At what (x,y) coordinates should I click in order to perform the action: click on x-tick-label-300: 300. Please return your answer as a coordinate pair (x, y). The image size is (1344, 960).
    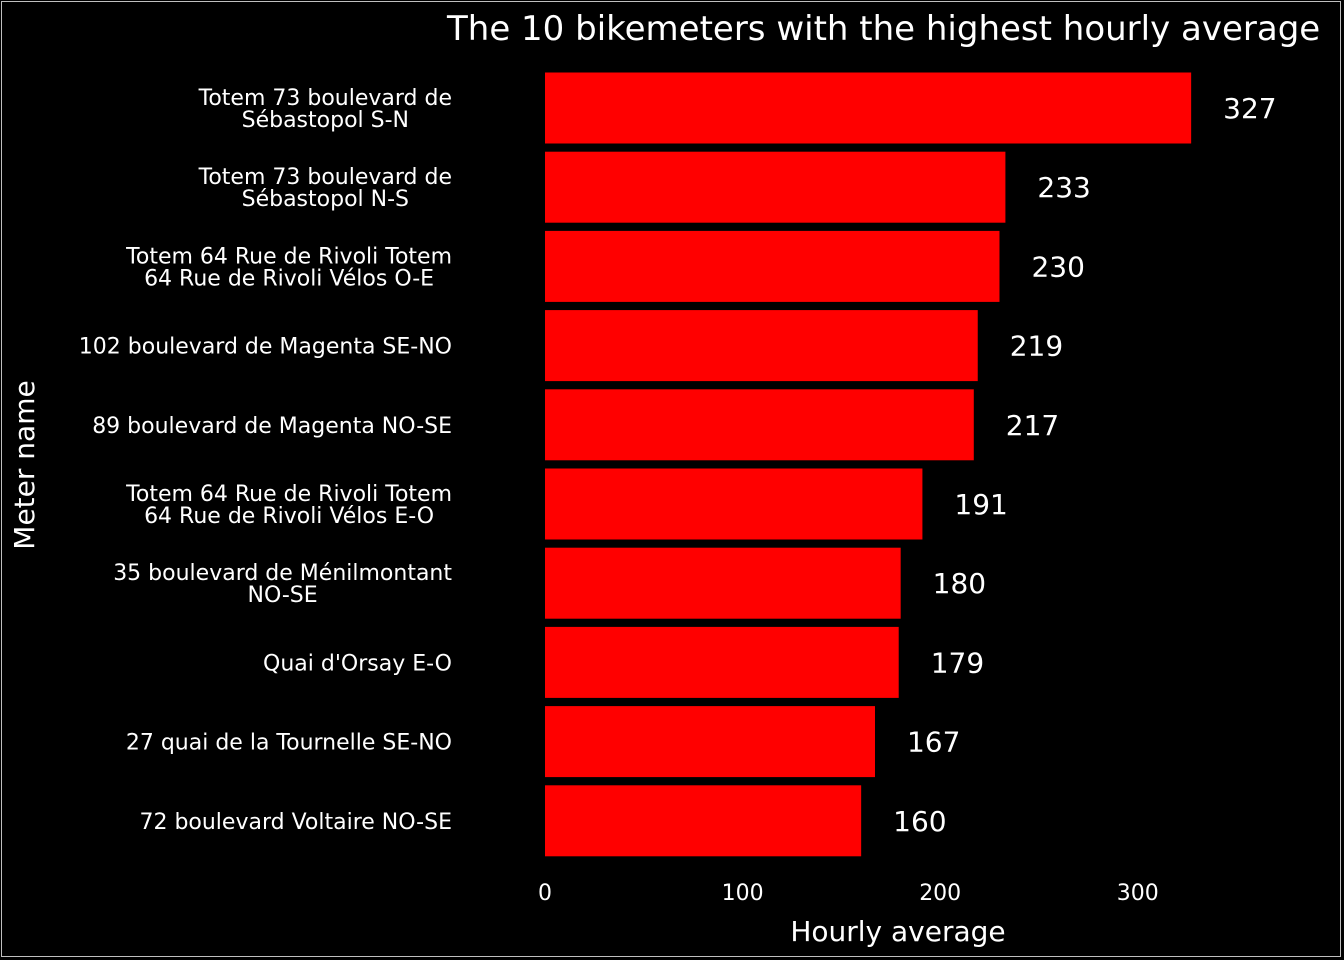
    Looking at the image, I should click on (1138, 893).